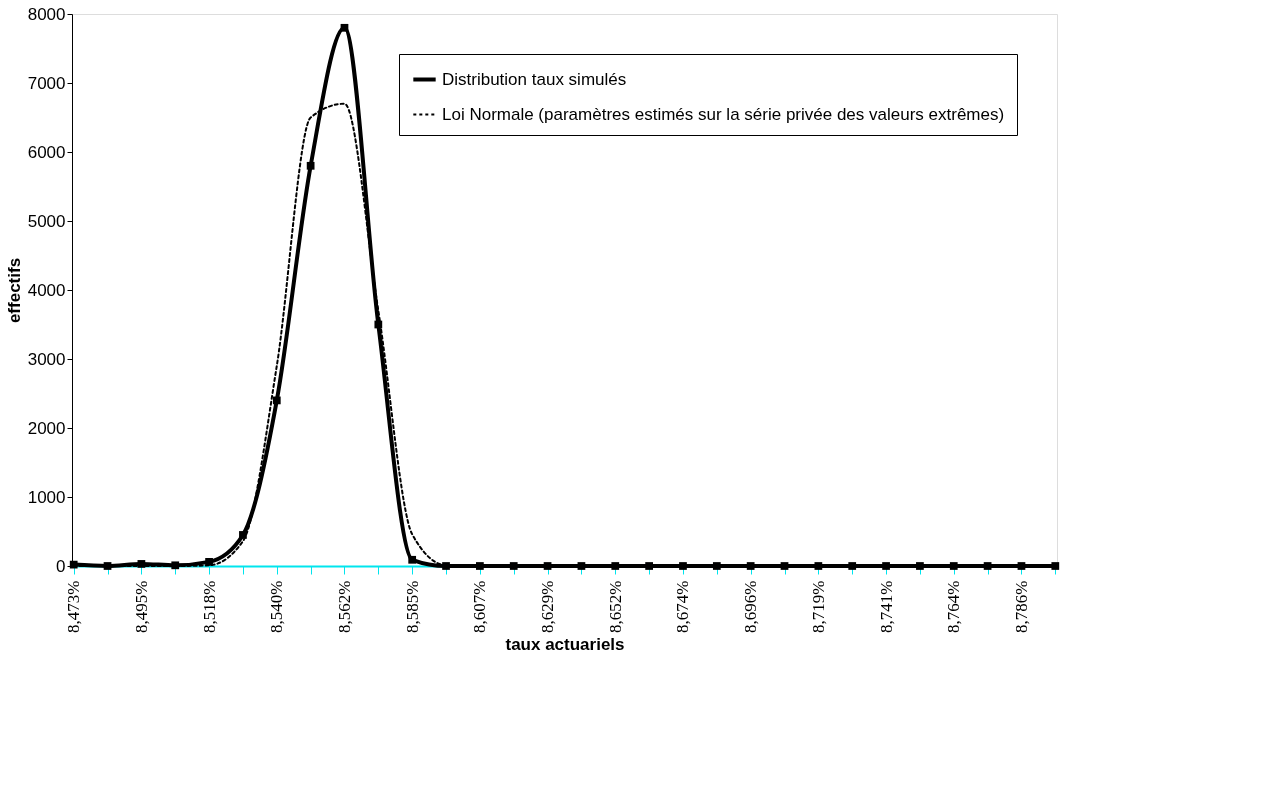  I want to click on x-tick-label: 8,786%, so click(1021, 606).